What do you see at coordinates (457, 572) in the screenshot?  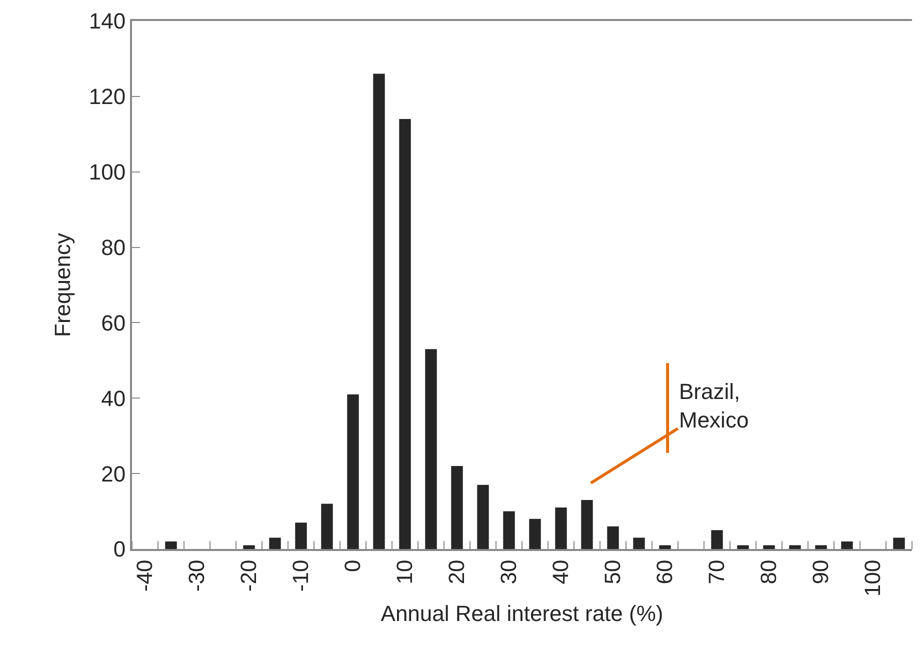 I see `x-tick-label: 20` at bounding box center [457, 572].